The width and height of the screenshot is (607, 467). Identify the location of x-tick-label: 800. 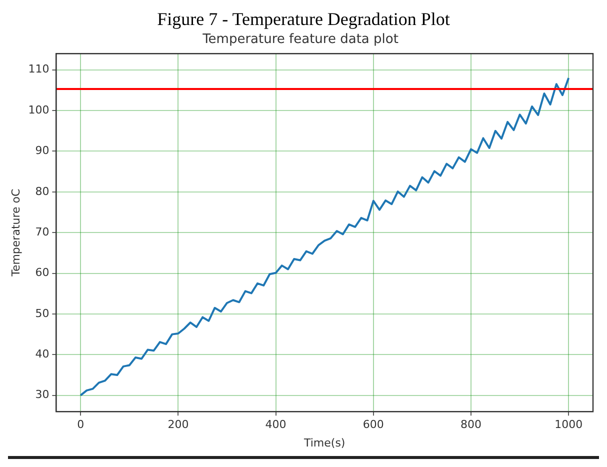
(471, 425).